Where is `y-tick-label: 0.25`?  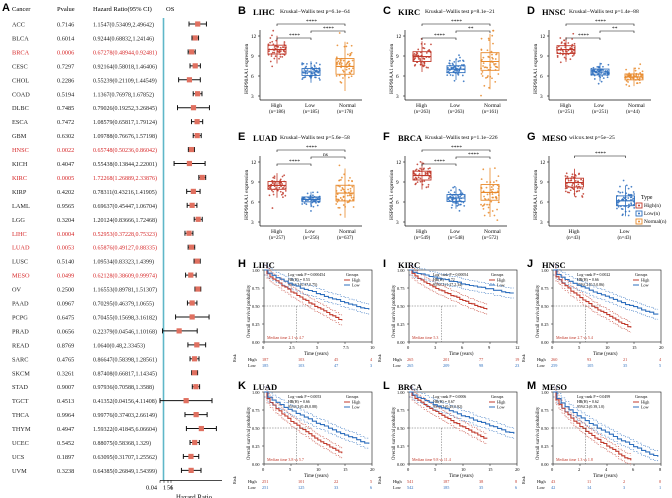
y-tick-label: 0.25 is located at coordinates (401, 324).